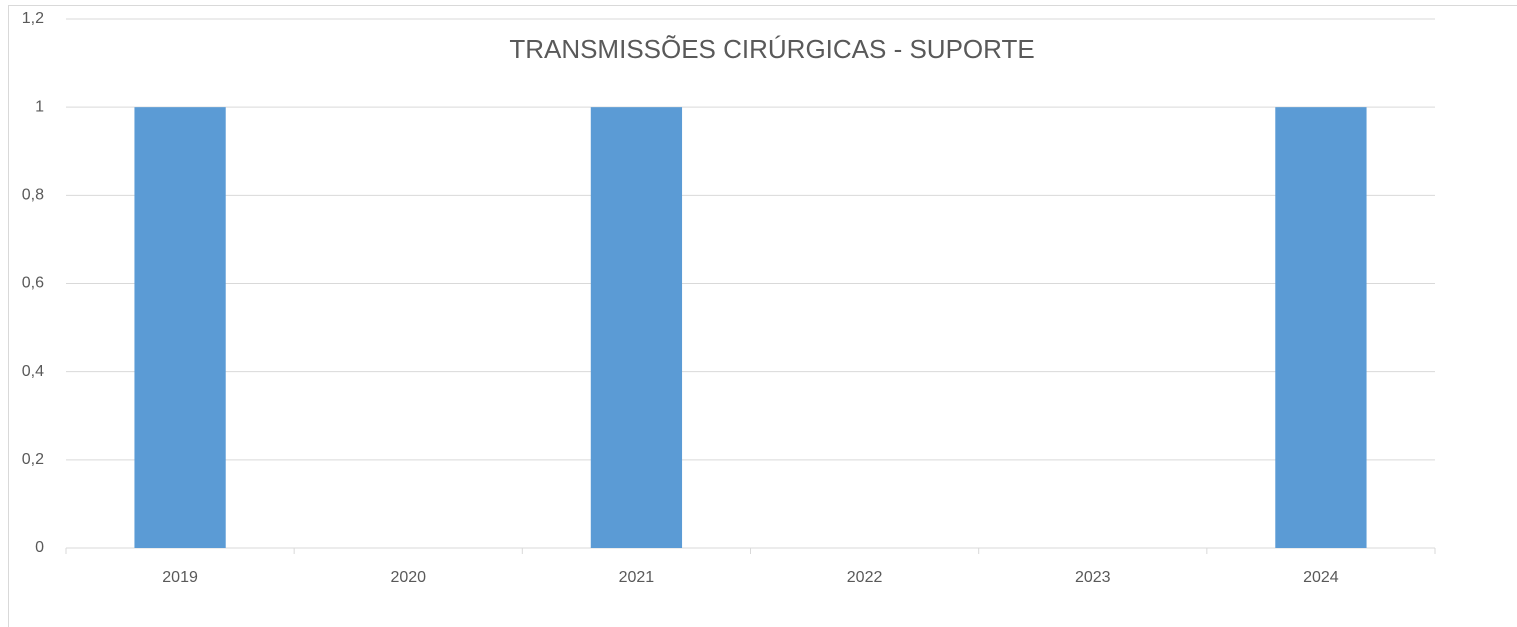 This screenshot has width=1517, height=627. Describe the element at coordinates (865, 577) in the screenshot. I see `x-tick-label: 2022` at that location.